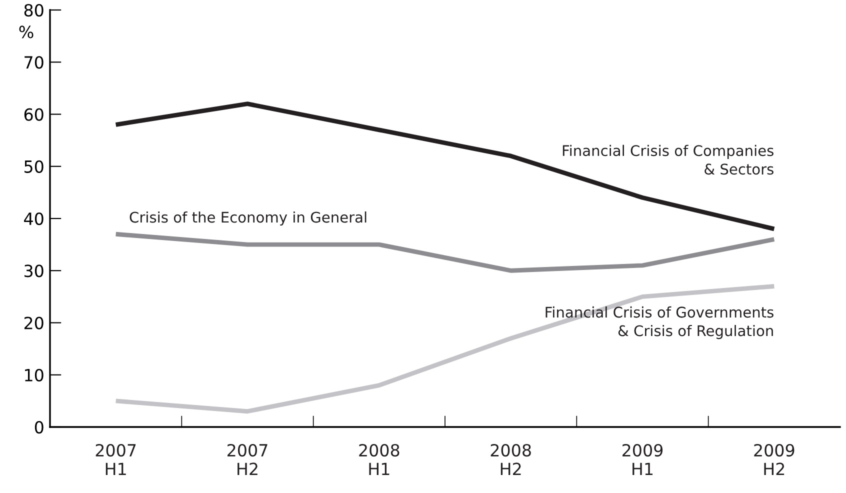 This screenshot has width=846, height=493. I want to click on y-axis-title: %, so click(26, 32).